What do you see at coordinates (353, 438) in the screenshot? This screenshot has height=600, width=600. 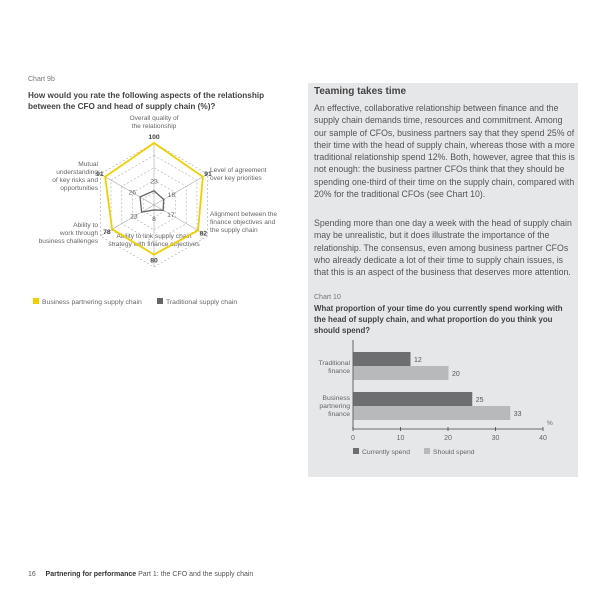 I see `x-tick-label: 0` at bounding box center [353, 438].